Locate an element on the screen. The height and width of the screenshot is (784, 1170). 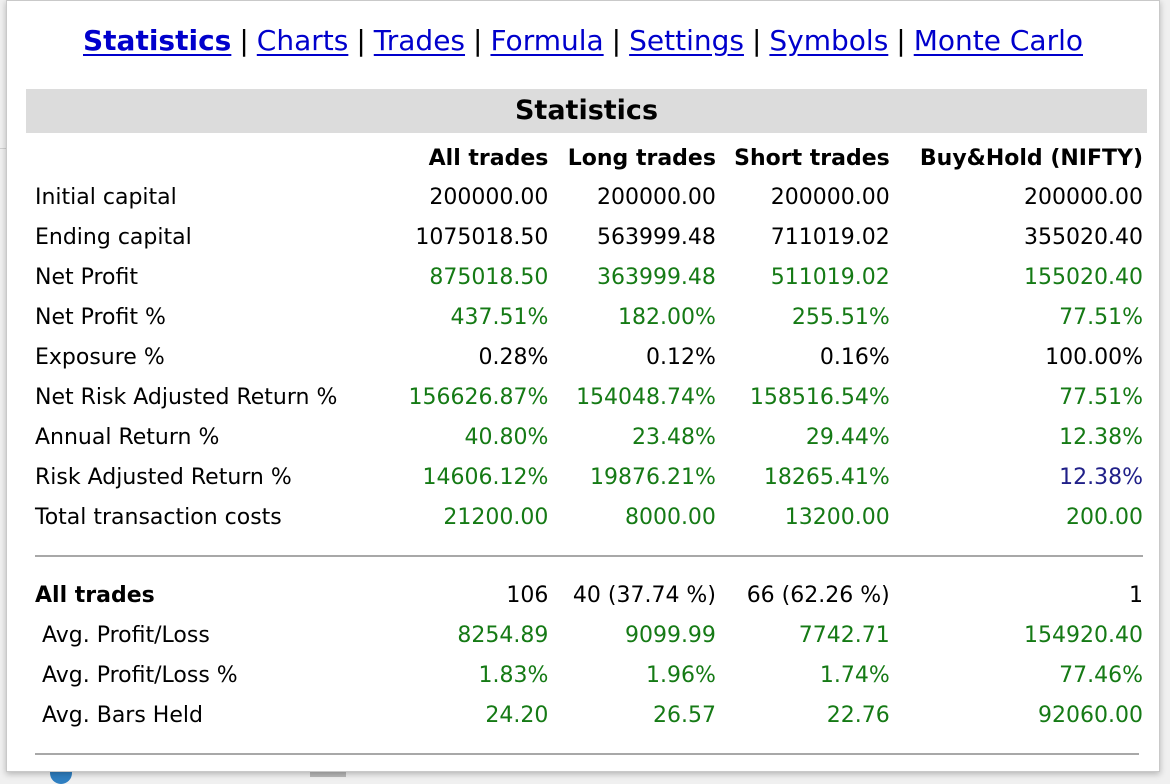
stat-label: Exposure % is located at coordinates (100, 357).